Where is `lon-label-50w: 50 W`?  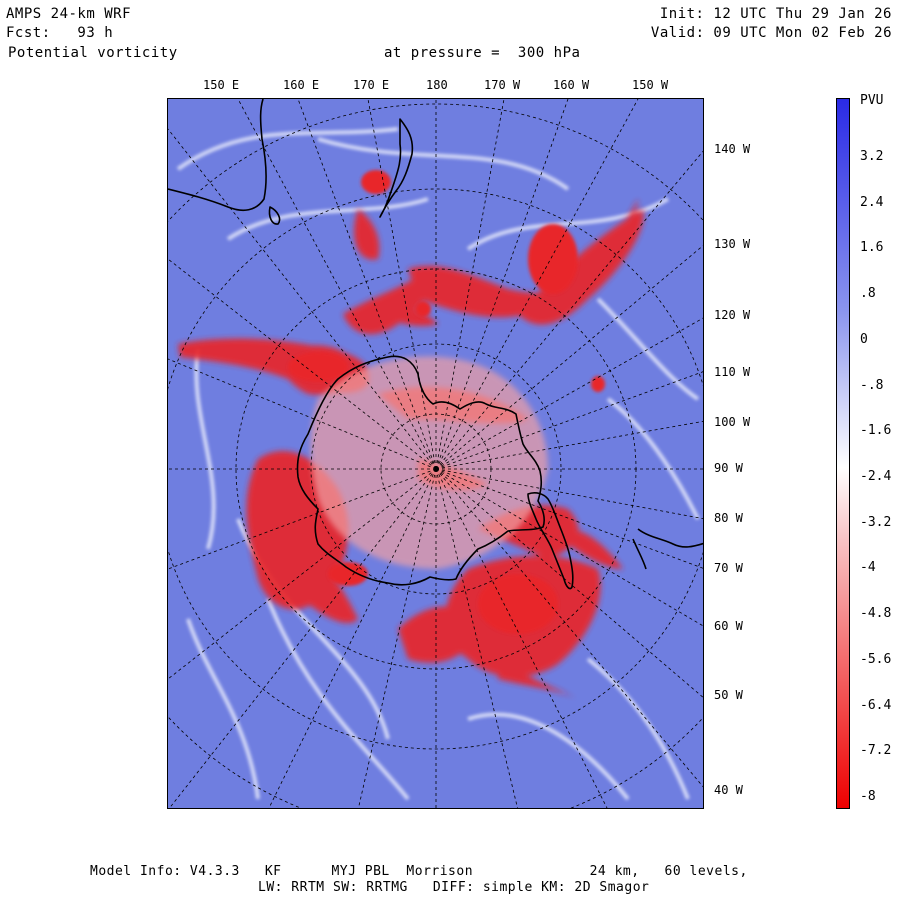 lon-label-50w: 50 W is located at coordinates (728, 695).